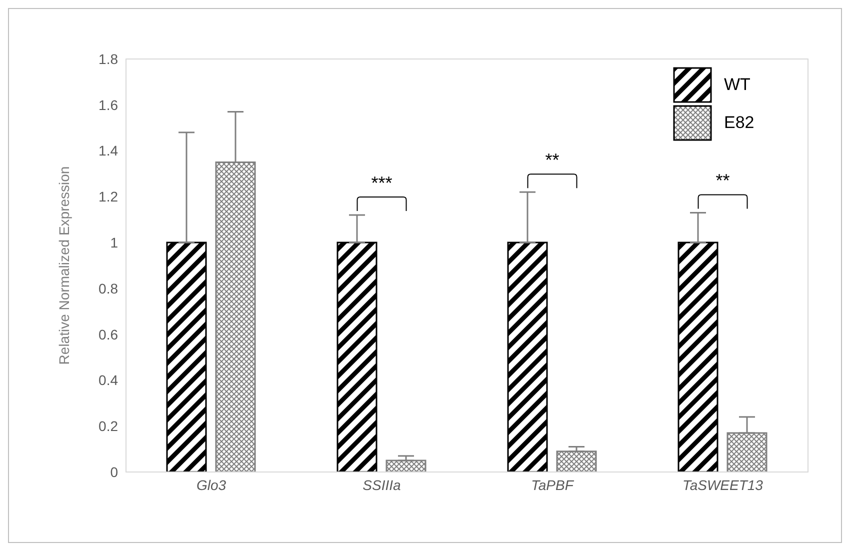 This screenshot has width=850, height=551. I want to click on y-tick-label: 1.2, so click(108, 196).